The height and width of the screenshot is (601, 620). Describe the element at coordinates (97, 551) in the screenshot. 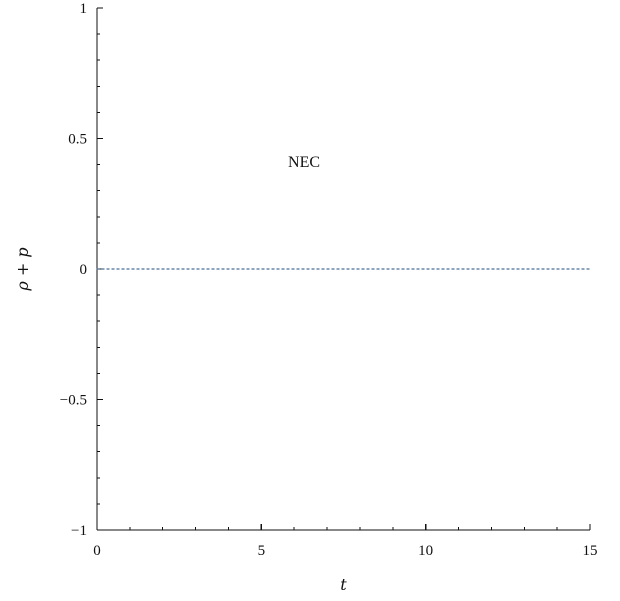

I see `x-tick-label: 0` at that location.